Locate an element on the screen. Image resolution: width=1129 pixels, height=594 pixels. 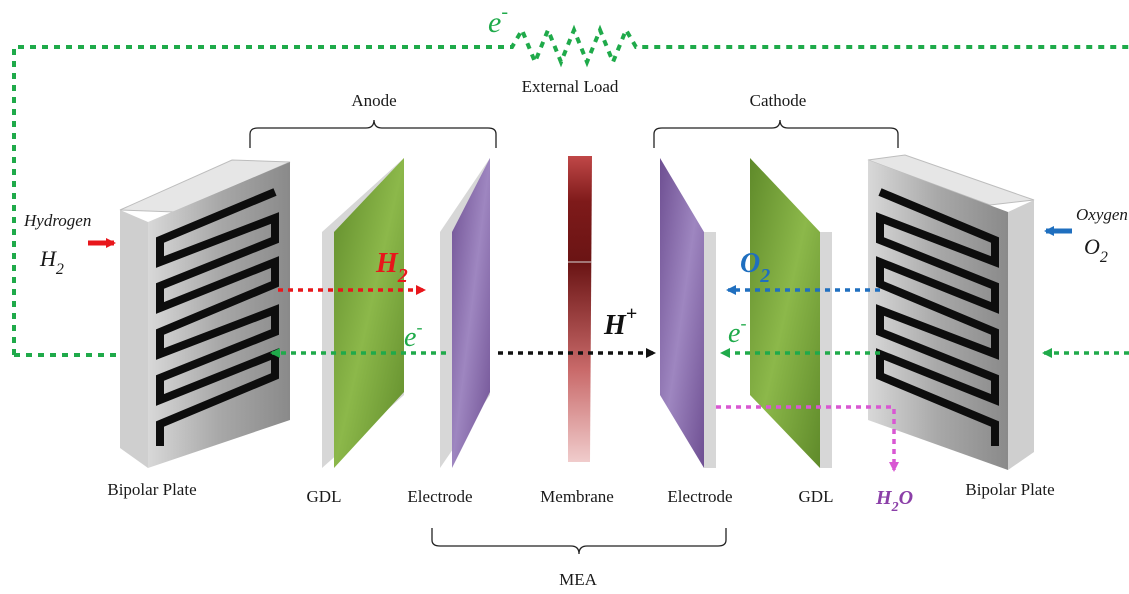
gdl-left-label: GDL is located at coordinates (324, 496).